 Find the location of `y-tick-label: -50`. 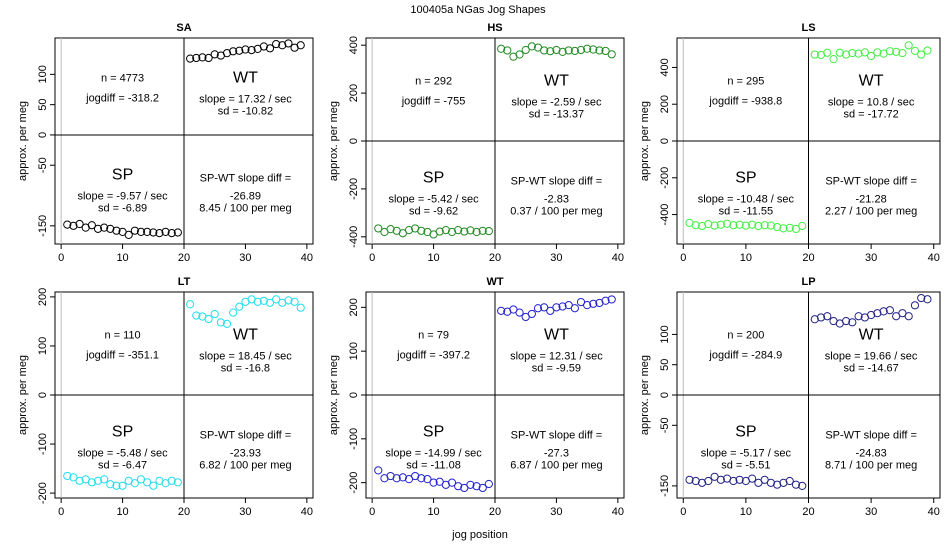

y-tick-label: -50 is located at coordinates (665, 425).